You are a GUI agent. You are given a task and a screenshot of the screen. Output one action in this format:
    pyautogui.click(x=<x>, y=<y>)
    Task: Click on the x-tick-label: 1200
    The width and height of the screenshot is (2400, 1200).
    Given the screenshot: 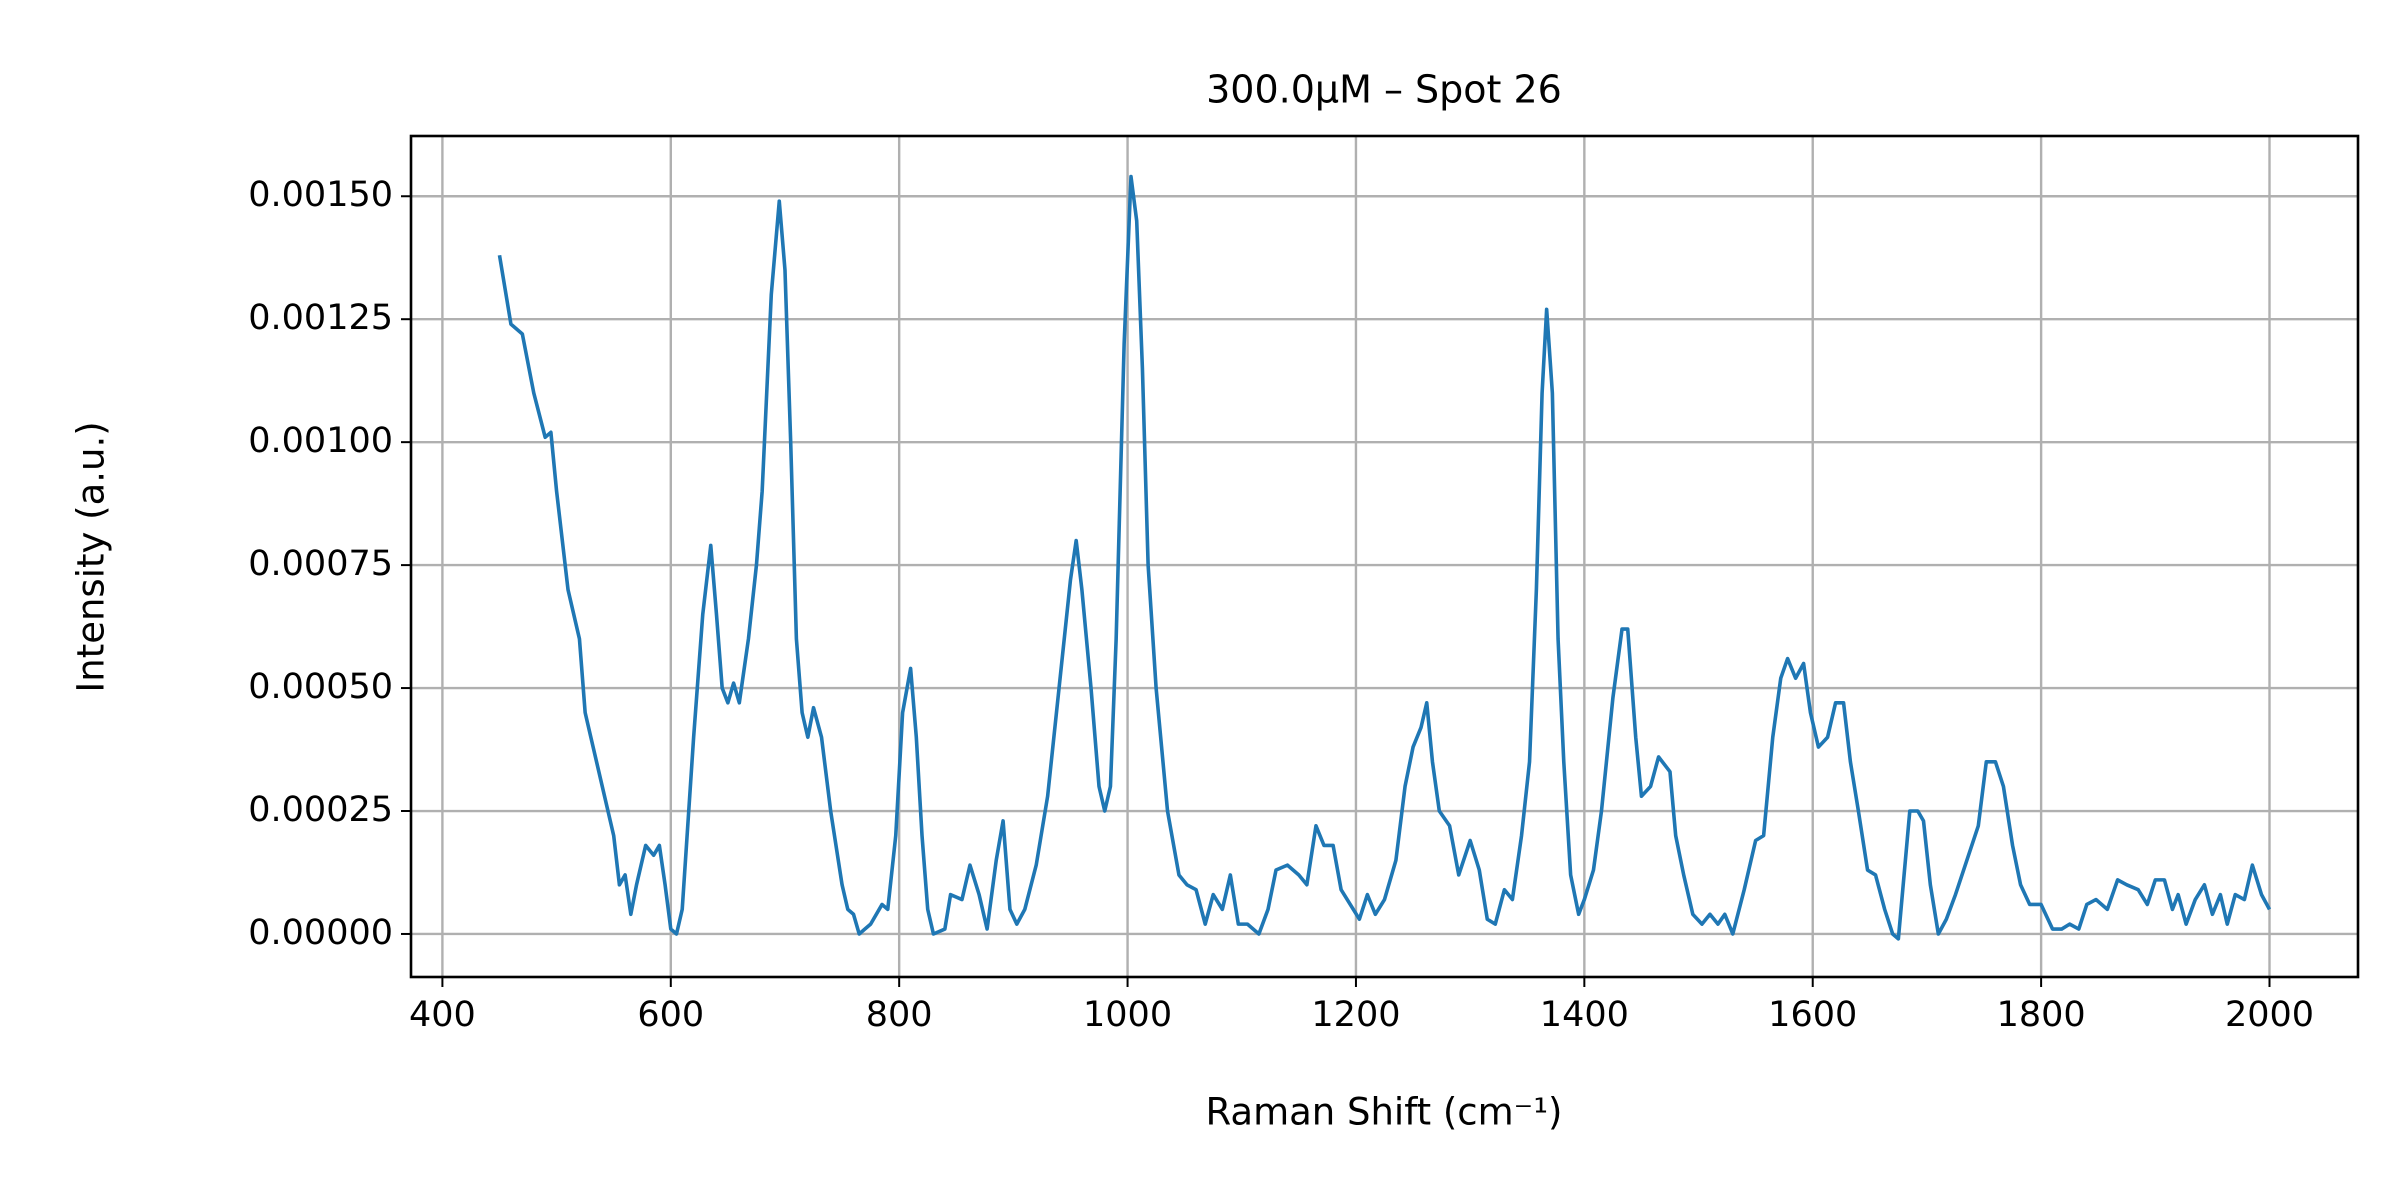 What is the action you would take?
    pyautogui.click(x=1355, y=1015)
    